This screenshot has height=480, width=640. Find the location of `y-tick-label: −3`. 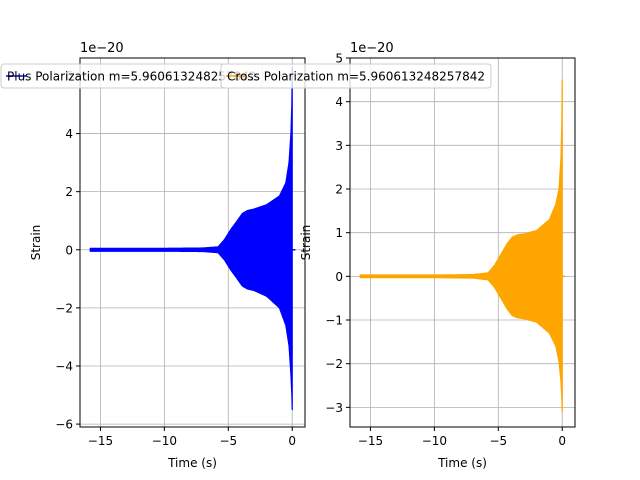

y-tick-label: −3 is located at coordinates (334, 408).